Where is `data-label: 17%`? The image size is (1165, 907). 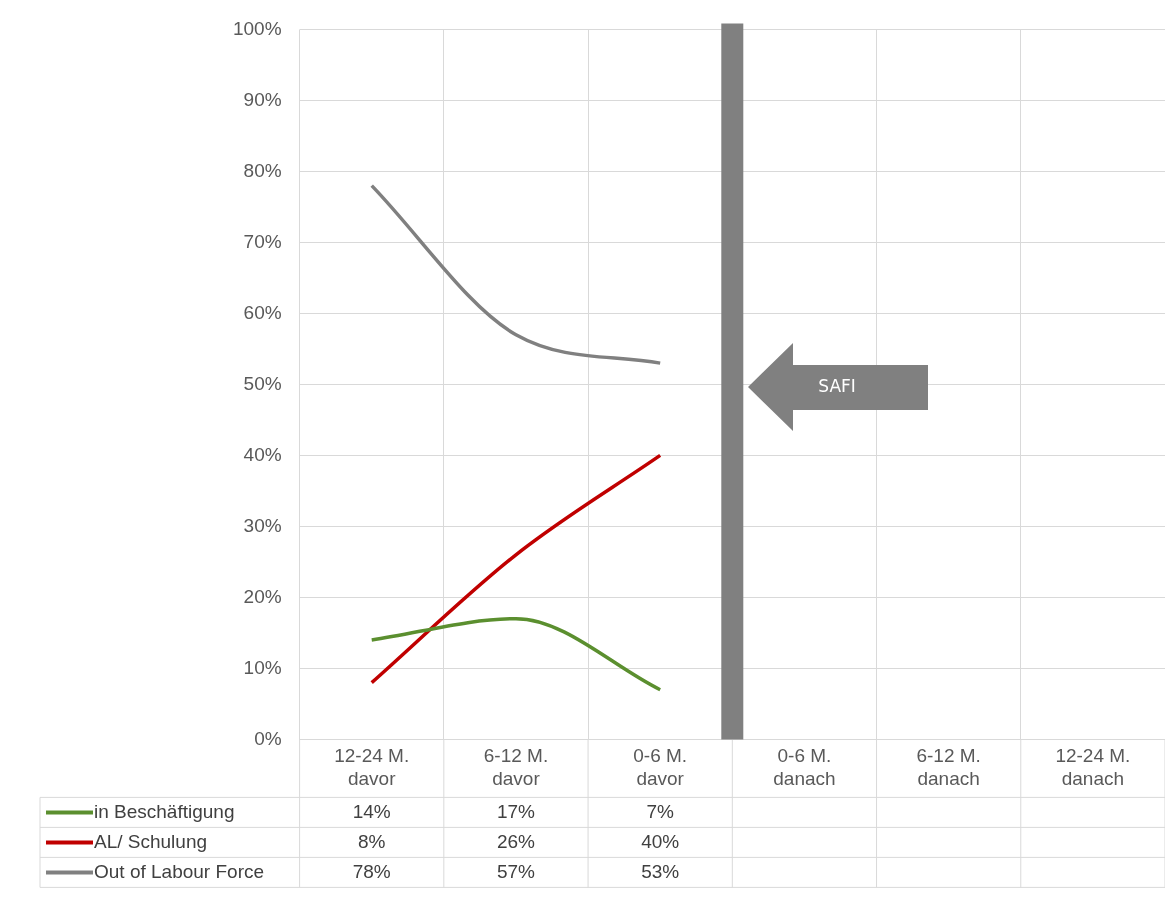 data-label: 17% is located at coordinates (516, 811).